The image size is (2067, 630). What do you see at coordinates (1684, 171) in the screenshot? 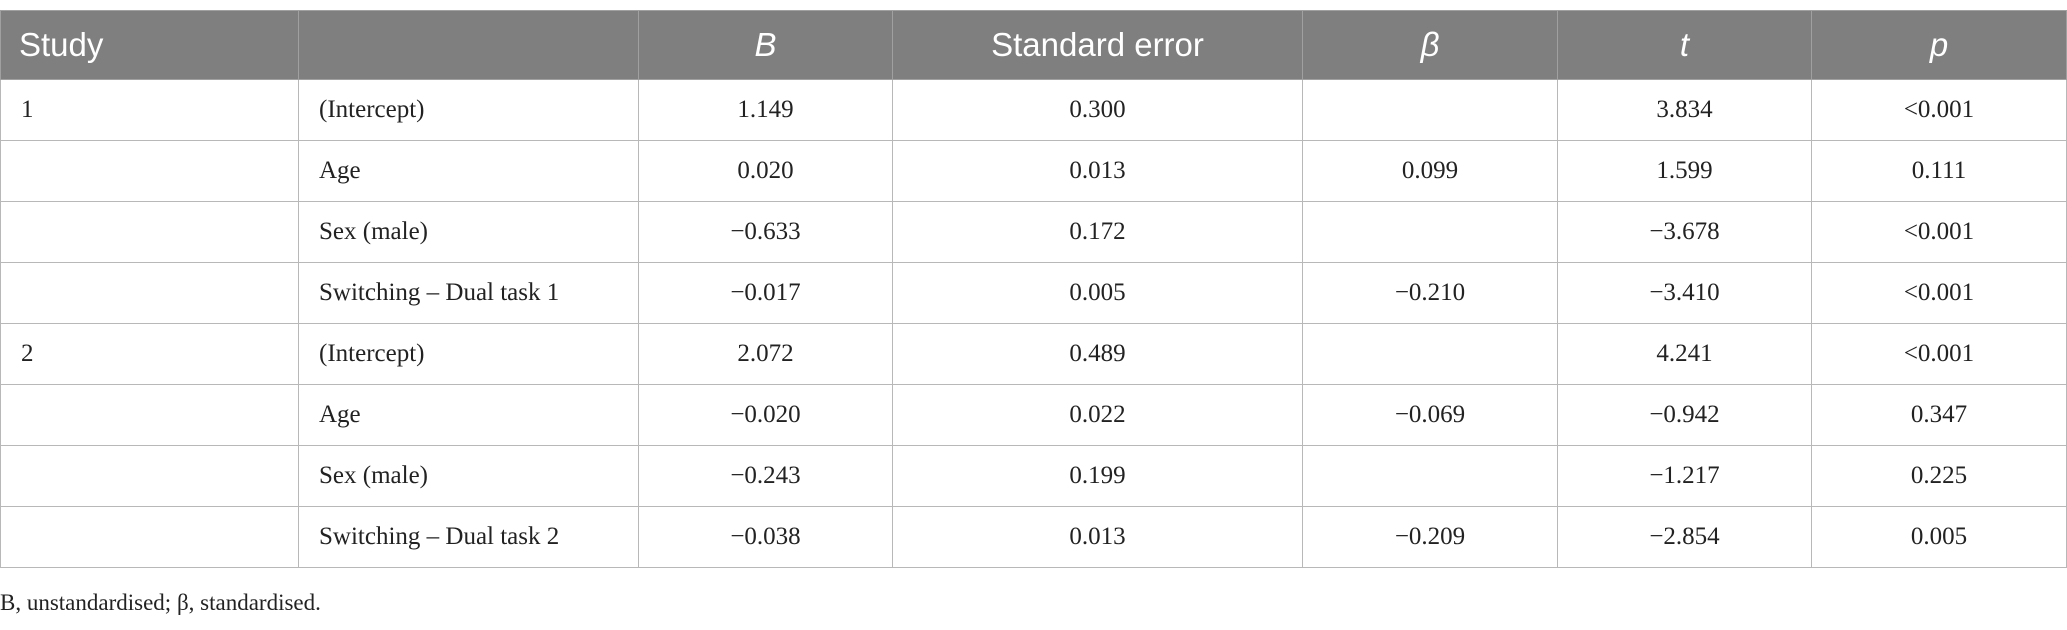
I see `cell: 1.599` at bounding box center [1684, 171].